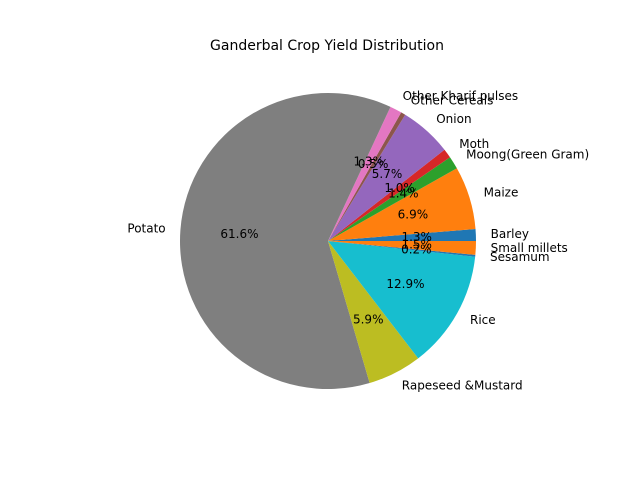 Image resolution: width=640 pixels, height=480 pixels. What do you see at coordinates (416, 237) in the screenshot?
I see `slice-pct-barley: 1.3%` at bounding box center [416, 237].